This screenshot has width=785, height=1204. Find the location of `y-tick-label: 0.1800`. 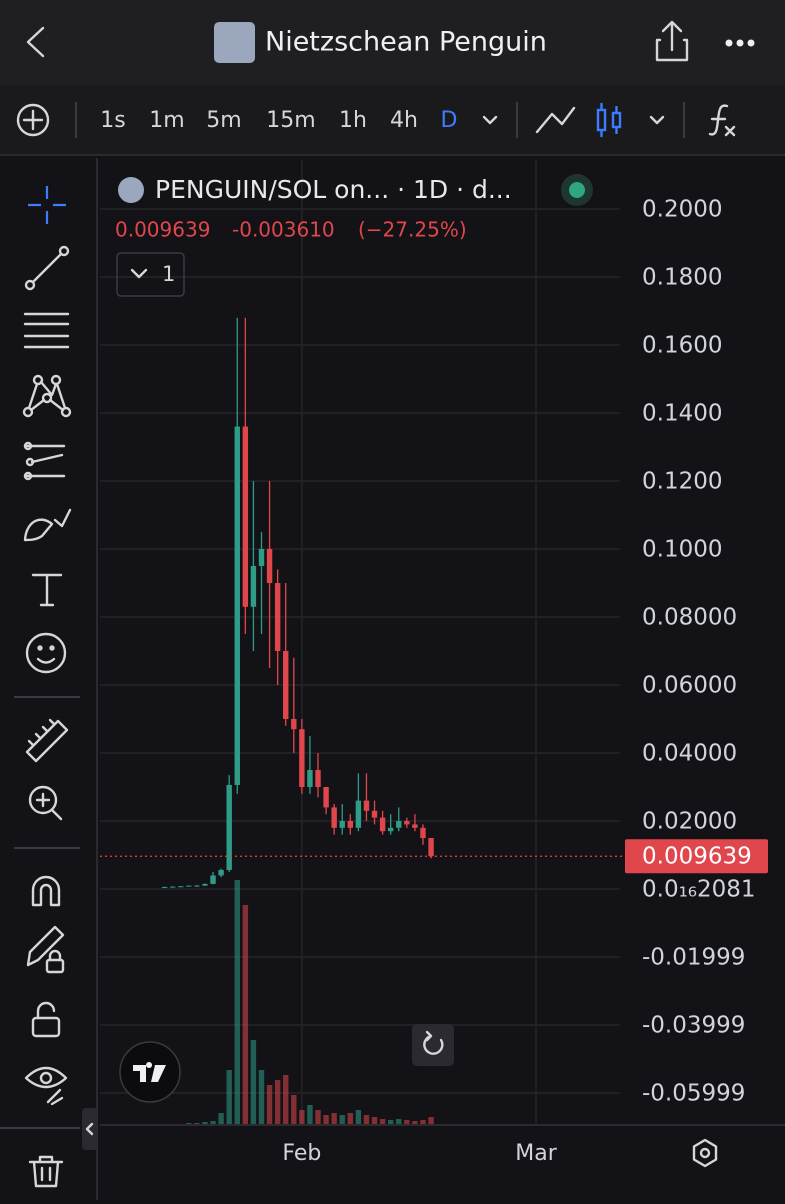

y-tick-label: 0.1800 is located at coordinates (682, 277).